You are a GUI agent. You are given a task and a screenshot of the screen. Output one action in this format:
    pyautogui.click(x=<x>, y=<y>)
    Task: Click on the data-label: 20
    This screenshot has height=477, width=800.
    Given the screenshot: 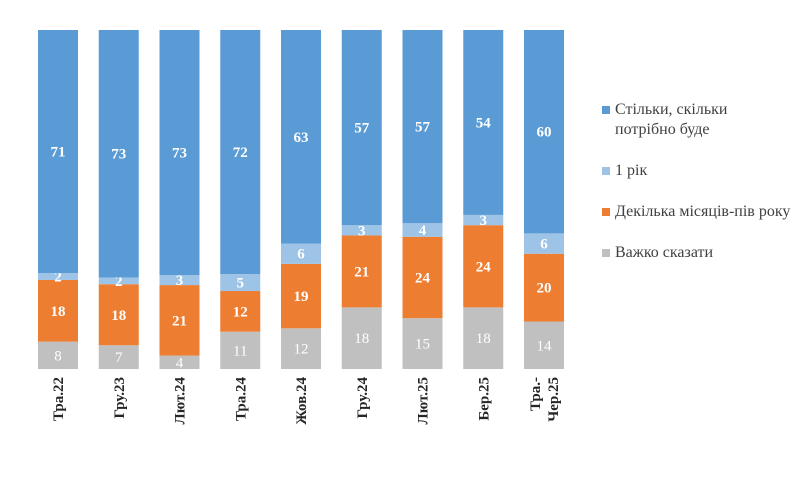 What is the action you would take?
    pyautogui.click(x=544, y=289)
    